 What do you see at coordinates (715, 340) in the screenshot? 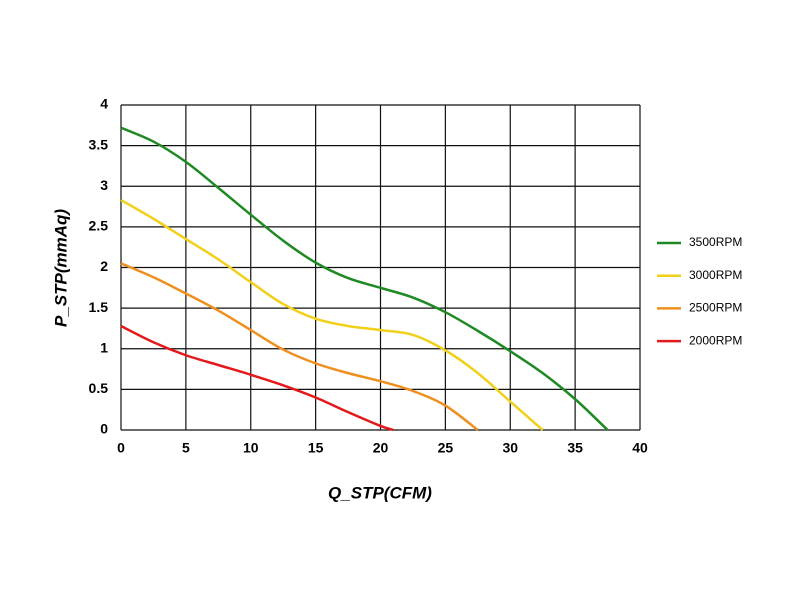
I see `legend-label: 2000RPM` at bounding box center [715, 340].